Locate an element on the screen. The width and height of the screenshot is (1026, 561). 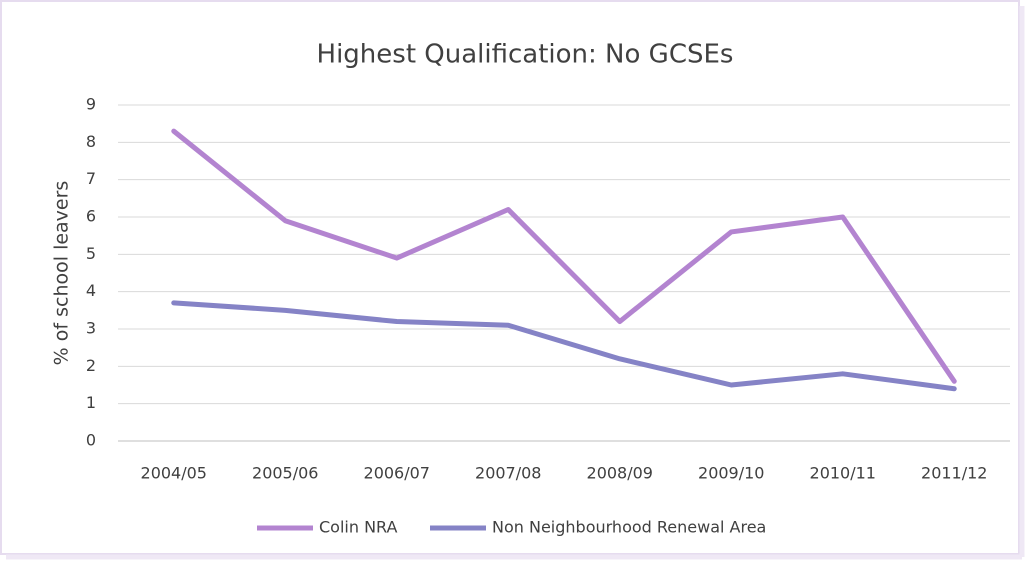
x-tick-label: 2010/11 is located at coordinates (843, 473).